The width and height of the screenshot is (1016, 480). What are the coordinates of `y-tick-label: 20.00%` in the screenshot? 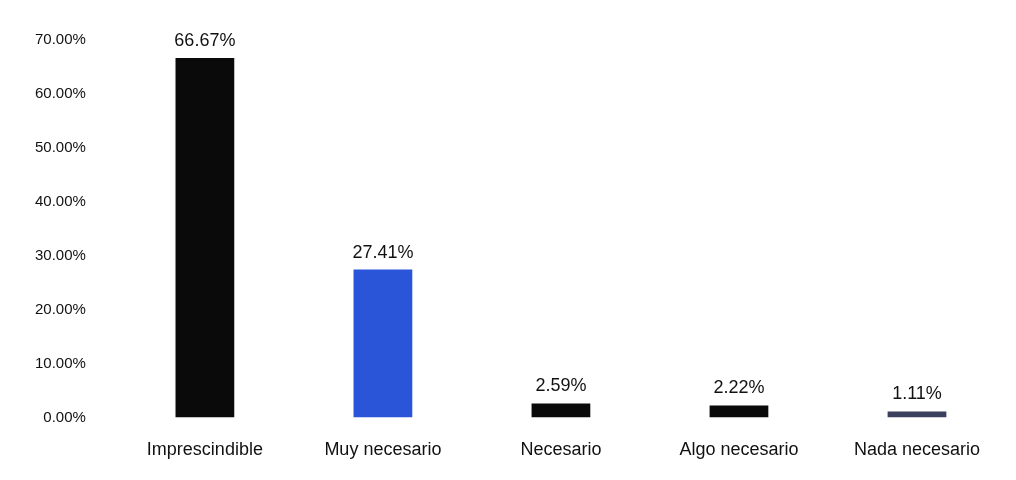 It's located at (60, 308).